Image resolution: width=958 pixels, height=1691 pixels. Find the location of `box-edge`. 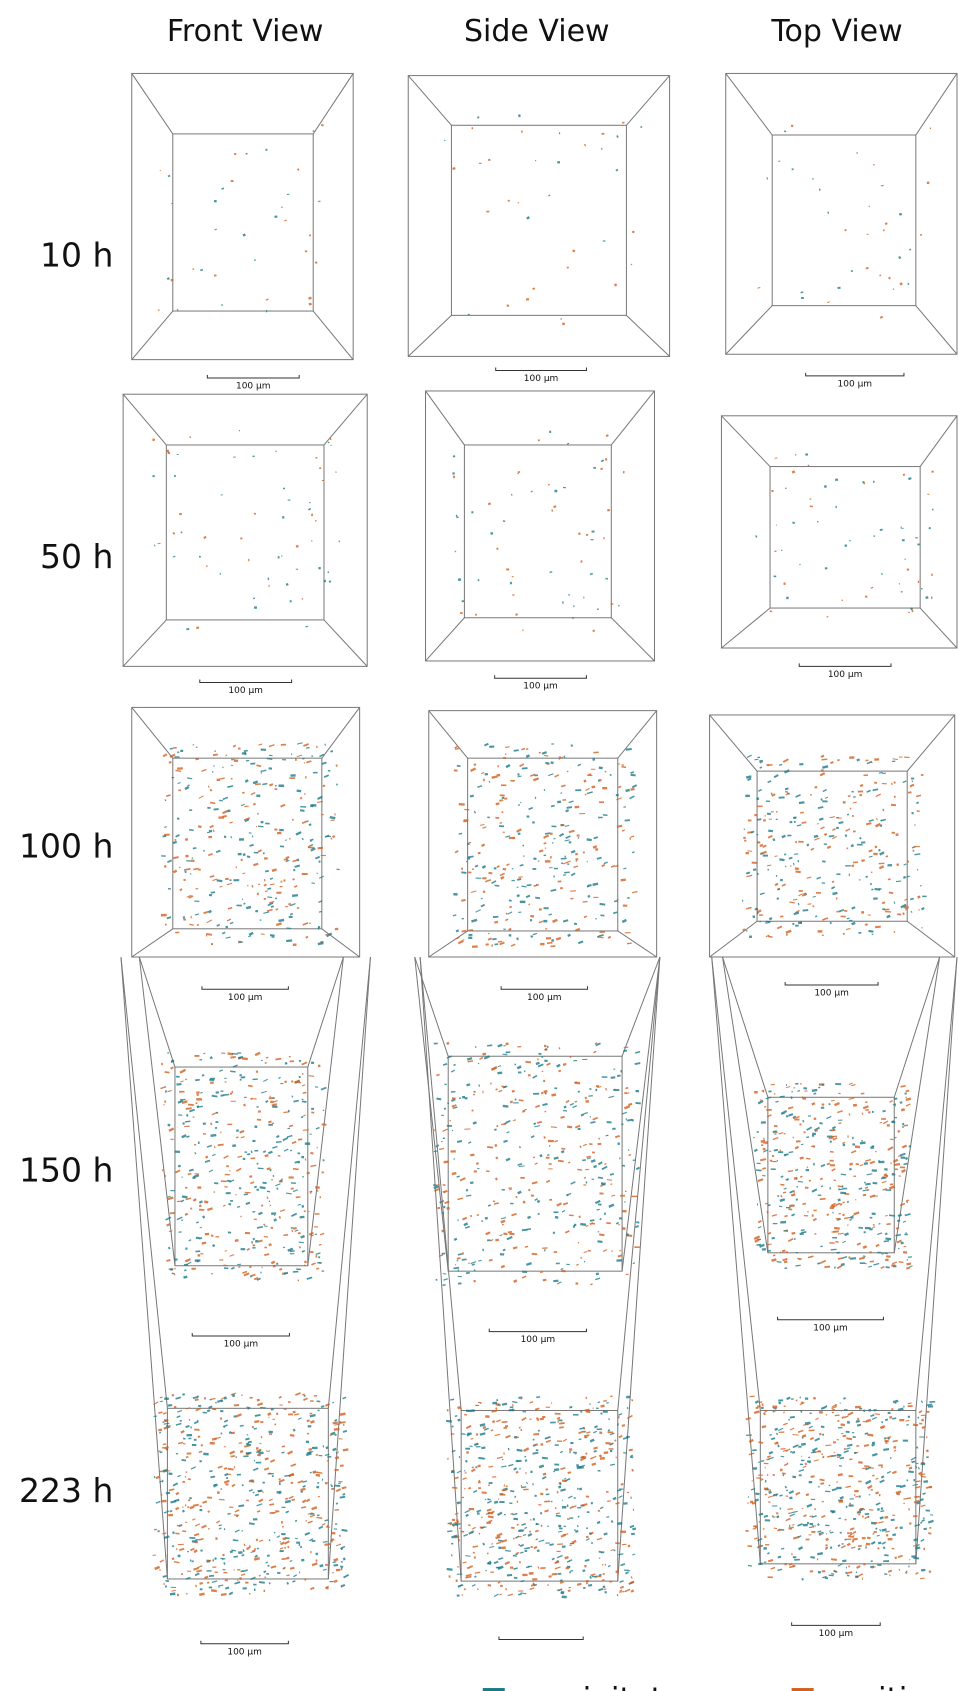

box-edge is located at coordinates (448, 944).